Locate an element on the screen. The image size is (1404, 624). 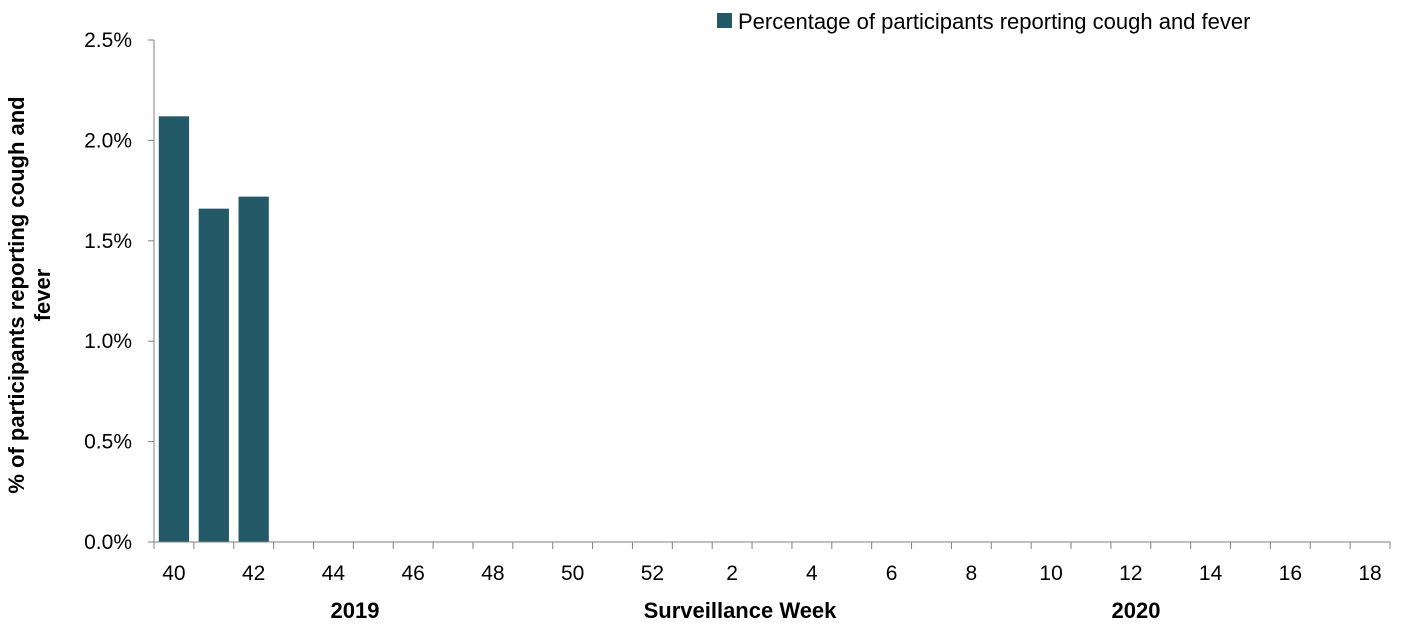
x-tick-label: 44 is located at coordinates (334, 573).